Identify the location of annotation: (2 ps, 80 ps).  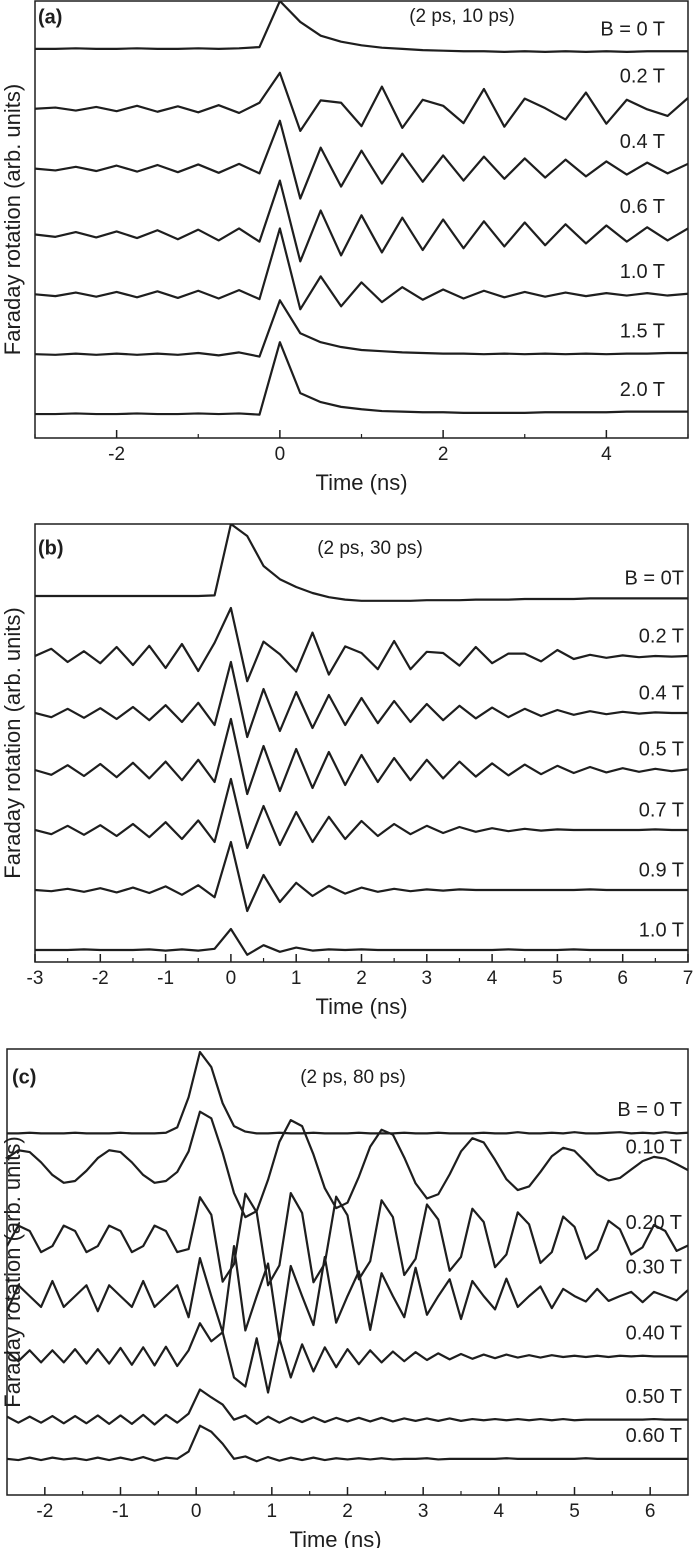
(353, 1077).